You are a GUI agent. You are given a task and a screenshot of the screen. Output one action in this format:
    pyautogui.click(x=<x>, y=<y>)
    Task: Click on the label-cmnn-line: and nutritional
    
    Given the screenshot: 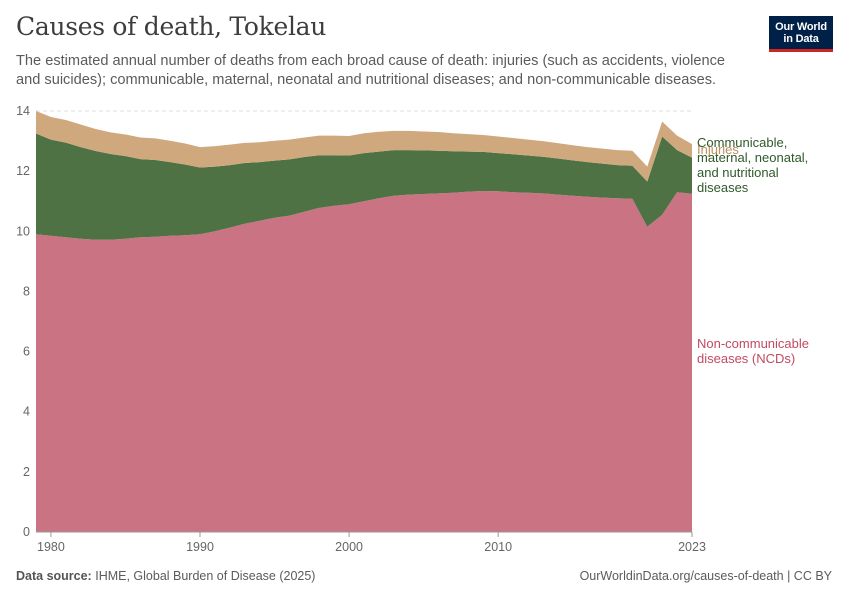 What is the action you would take?
    pyautogui.click(x=738, y=172)
    